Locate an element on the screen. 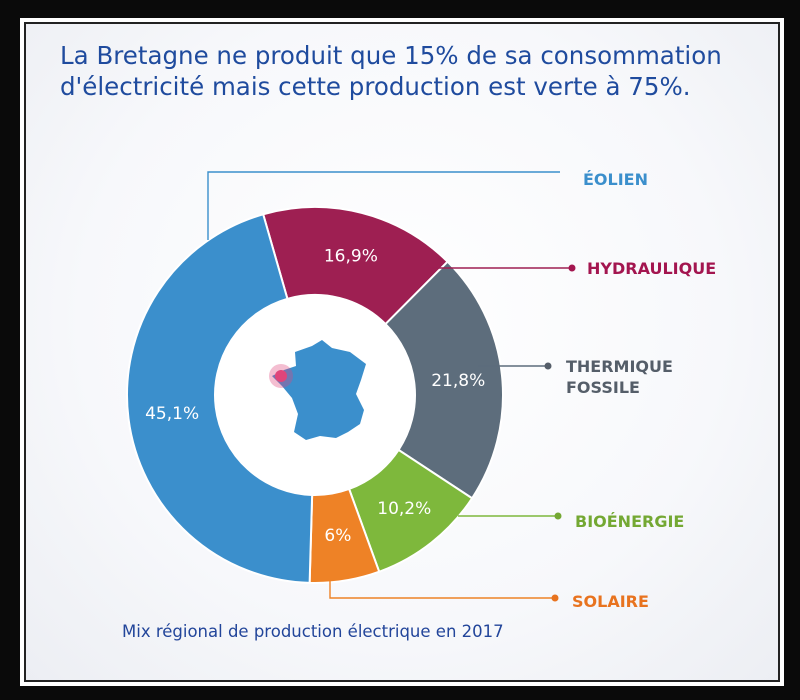 The image size is (800, 700). value-label: 16,9% is located at coordinates (351, 257).